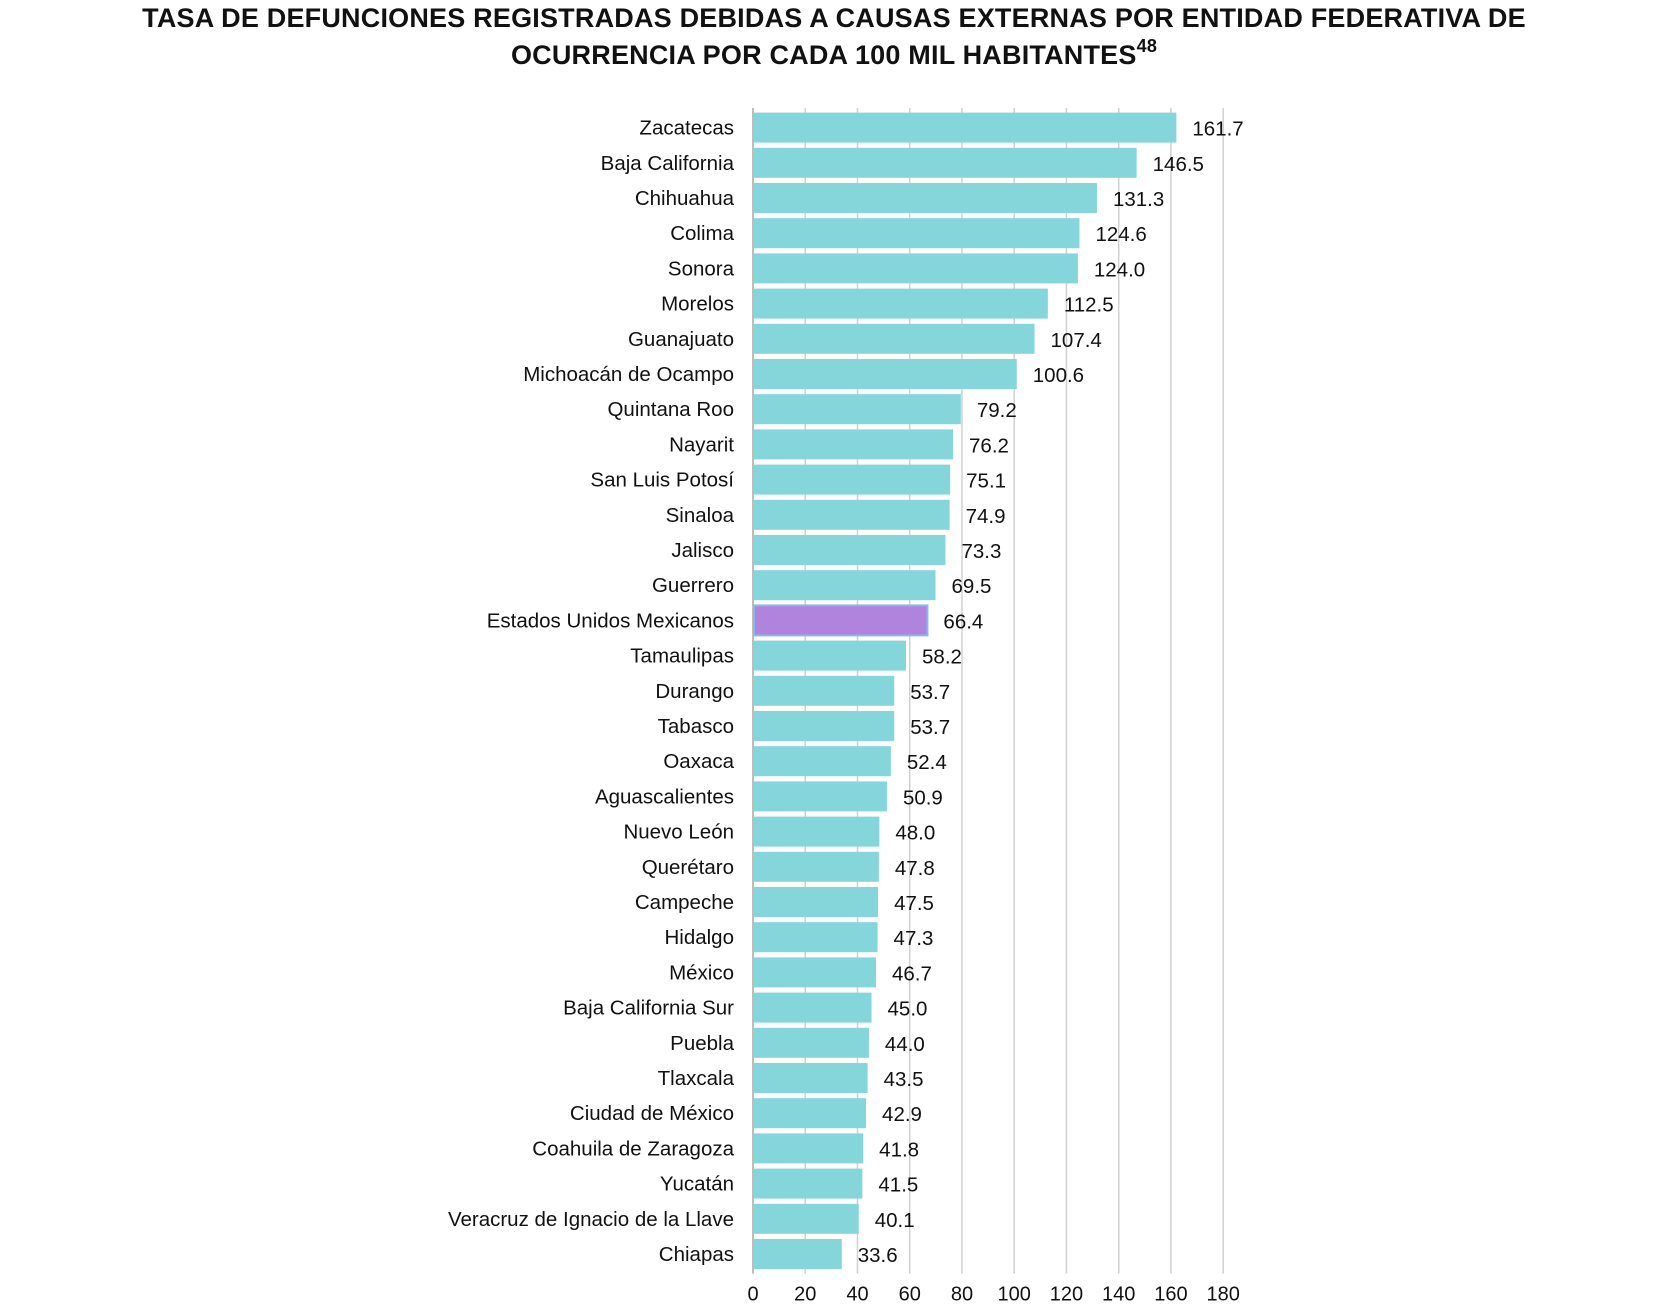  What do you see at coordinates (668, 163) in the screenshot?
I see `category-label: Baja California` at bounding box center [668, 163].